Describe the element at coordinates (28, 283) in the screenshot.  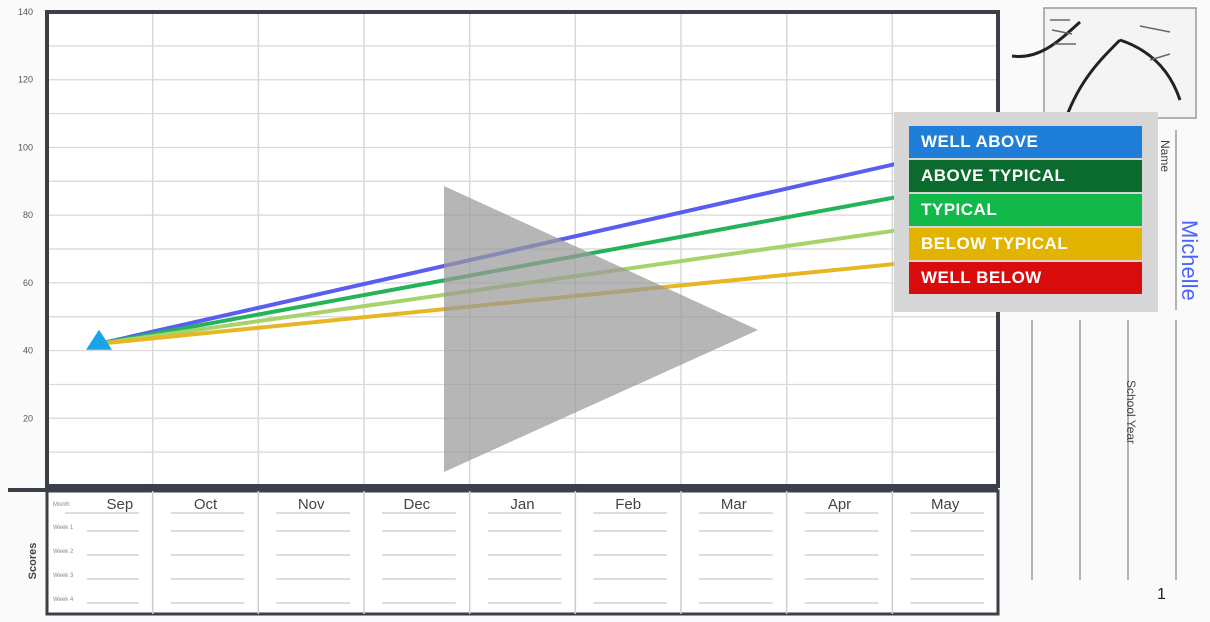
I see `y-tick-label: 60` at that location.